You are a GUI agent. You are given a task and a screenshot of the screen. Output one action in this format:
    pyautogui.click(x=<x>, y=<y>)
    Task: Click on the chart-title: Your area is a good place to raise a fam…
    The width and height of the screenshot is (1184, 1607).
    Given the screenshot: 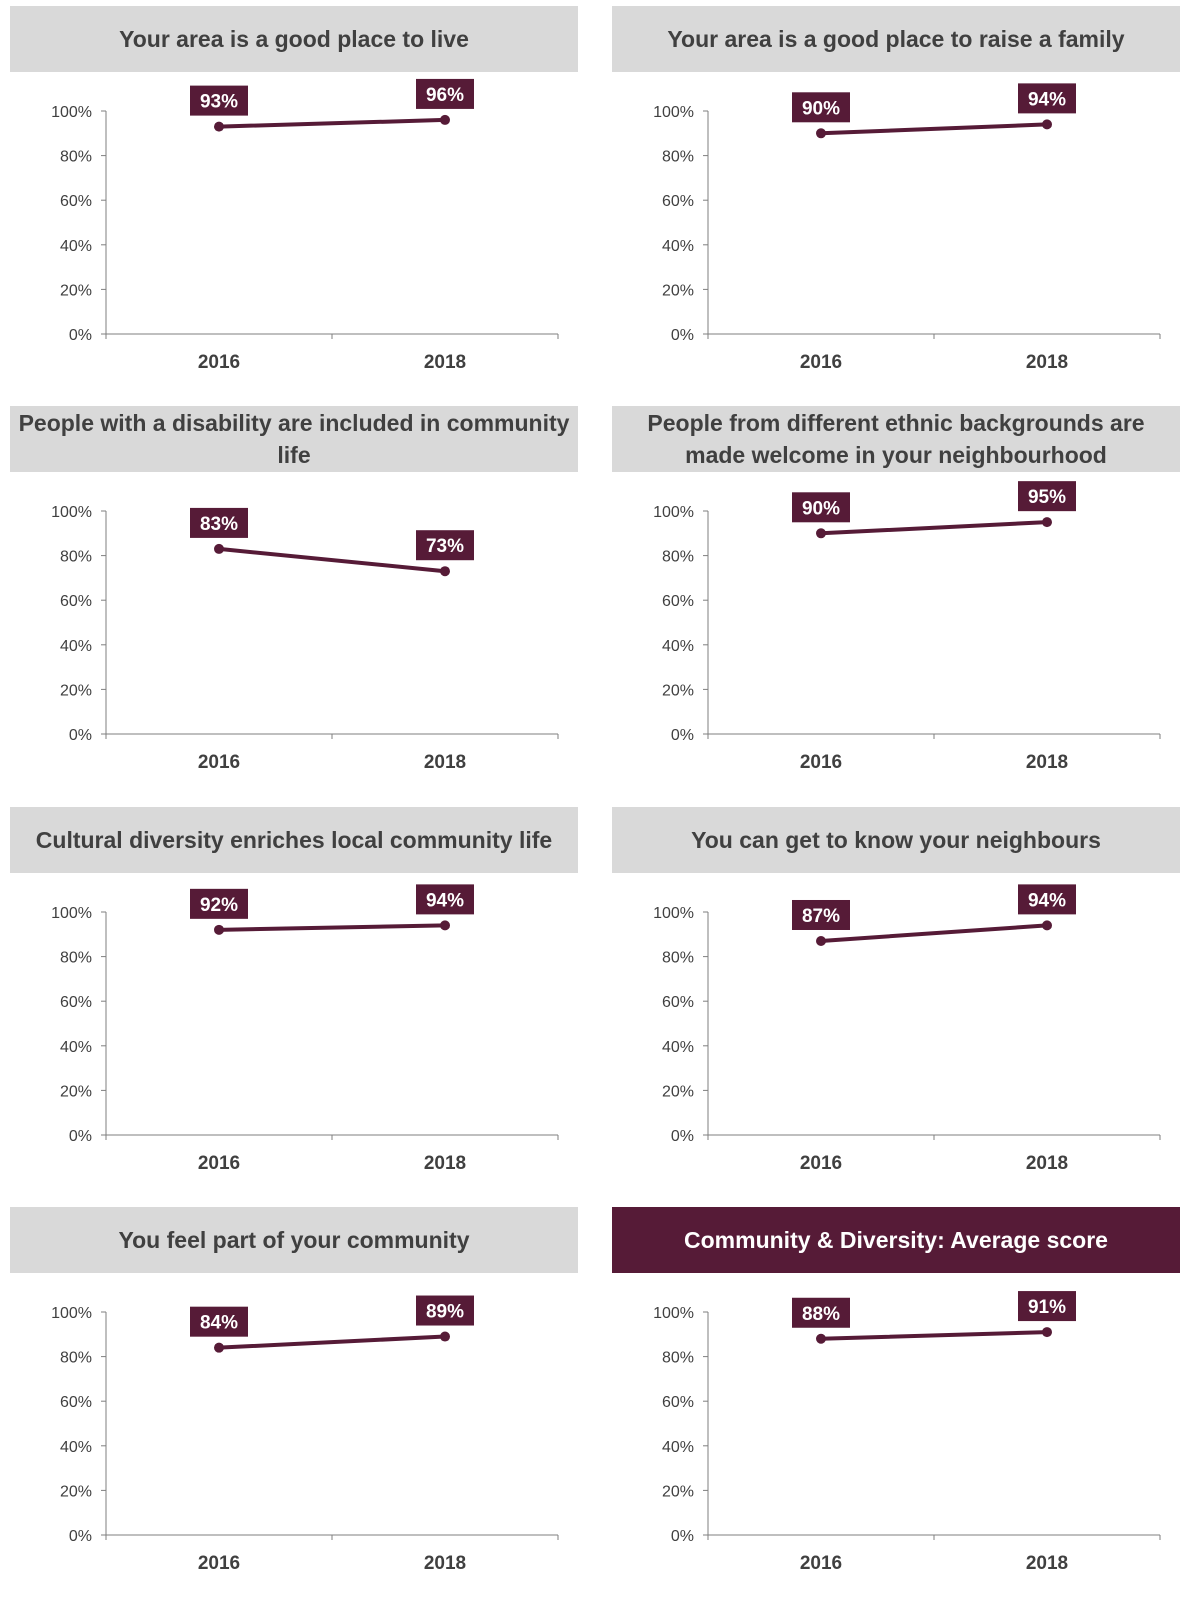 What is the action you would take?
    pyautogui.click(x=896, y=39)
    